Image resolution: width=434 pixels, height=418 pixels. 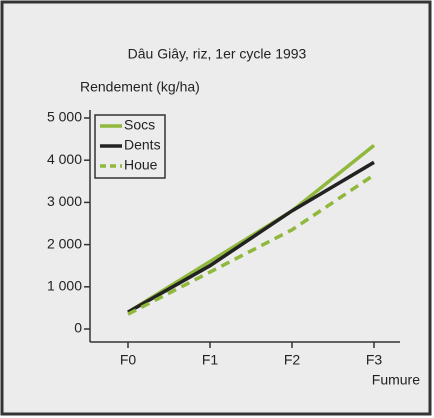 I want to click on x-tick-label: F1, so click(x=210, y=360).